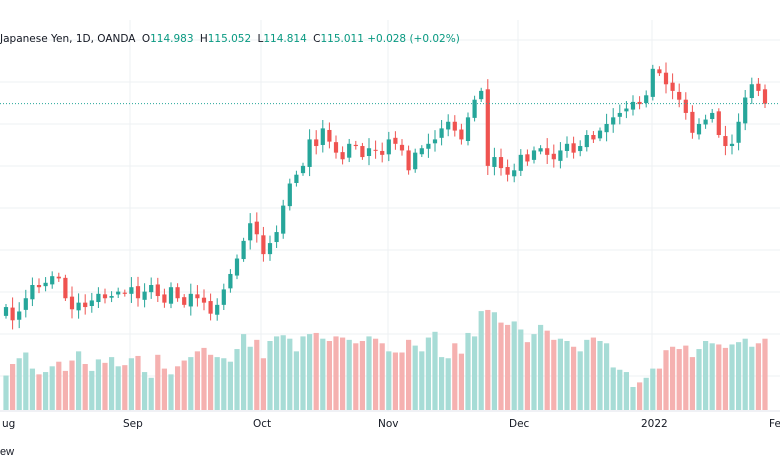 Image resolution: width=780 pixels, height=470 pixels. Describe the element at coordinates (654, 424) in the screenshot. I see `x-tick-label: 2022` at that location.